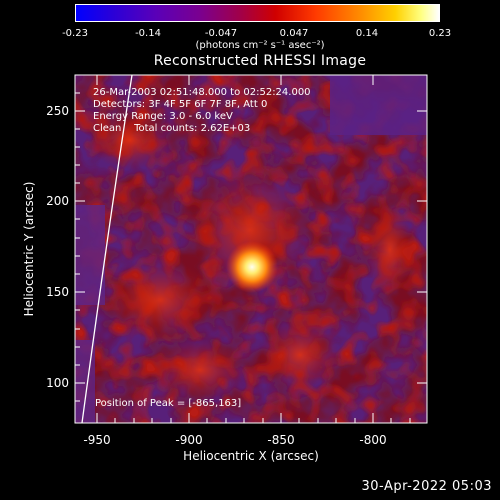 This screenshot has width=500, height=500. I want to click on colorbar-tick: 0.047, so click(294, 33).